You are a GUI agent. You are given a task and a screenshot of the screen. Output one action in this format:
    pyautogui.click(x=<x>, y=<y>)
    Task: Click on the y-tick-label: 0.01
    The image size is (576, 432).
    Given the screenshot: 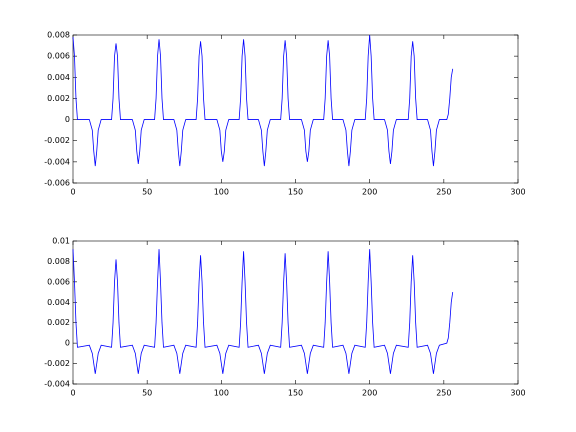 What is the action you would take?
    pyautogui.click(x=61, y=241)
    